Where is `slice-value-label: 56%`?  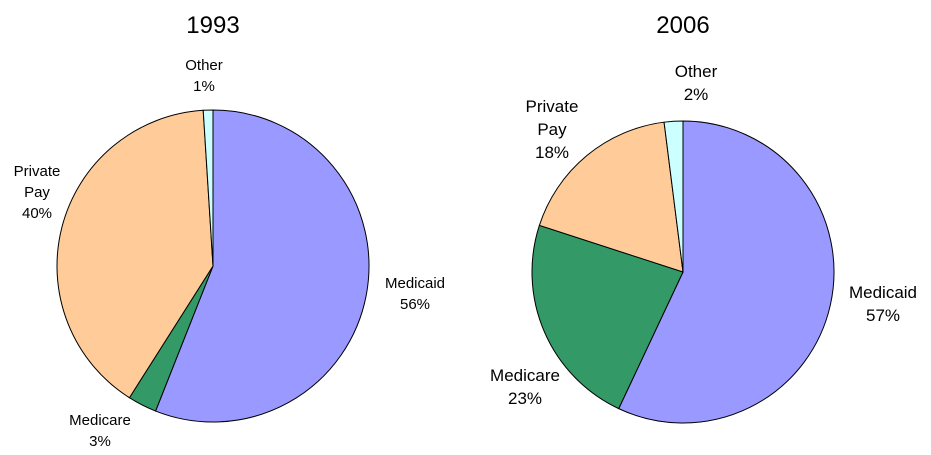 slice-value-label: 56% is located at coordinates (415, 304).